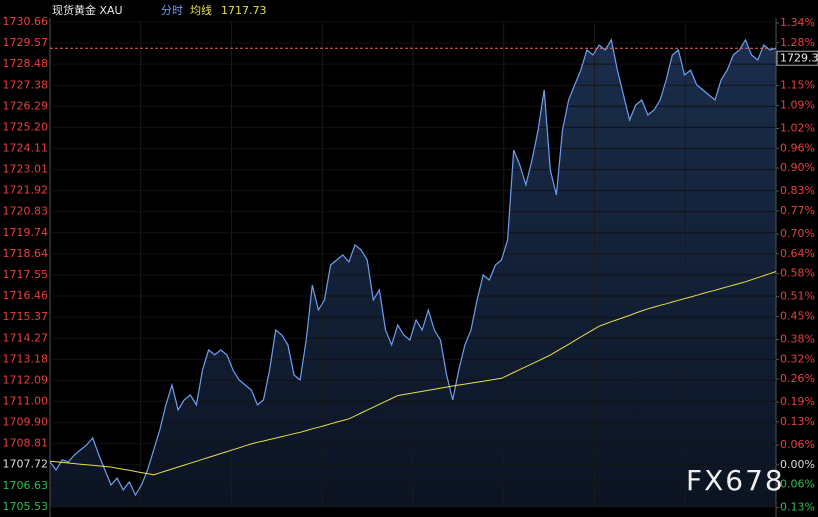 The height and width of the screenshot is (517, 818). I want to click on last-price-box, so click(797, 58).